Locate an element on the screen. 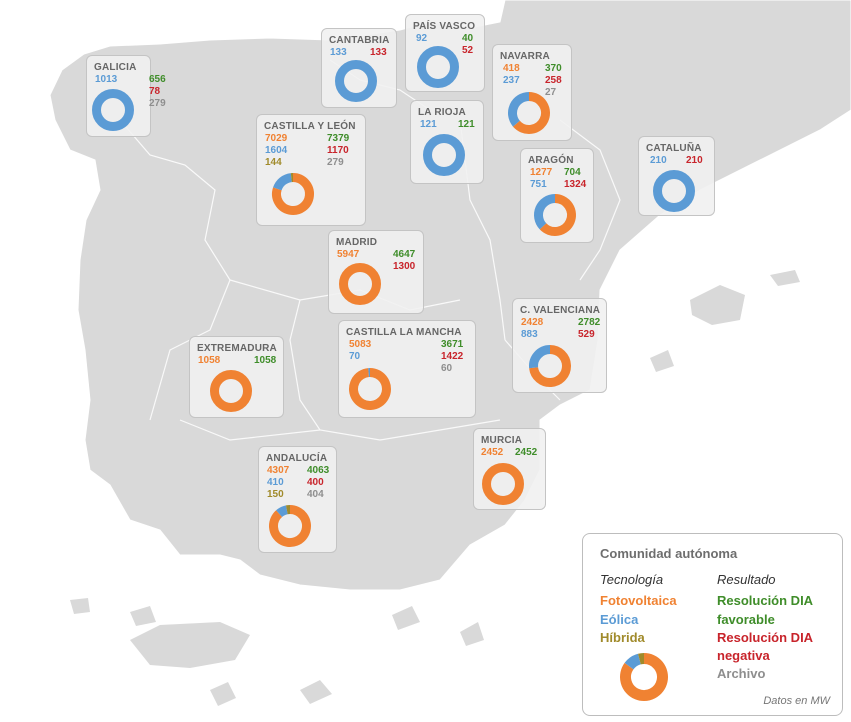 This screenshot has width=851, height=722. value-negative: 1422 is located at coordinates (452, 356).